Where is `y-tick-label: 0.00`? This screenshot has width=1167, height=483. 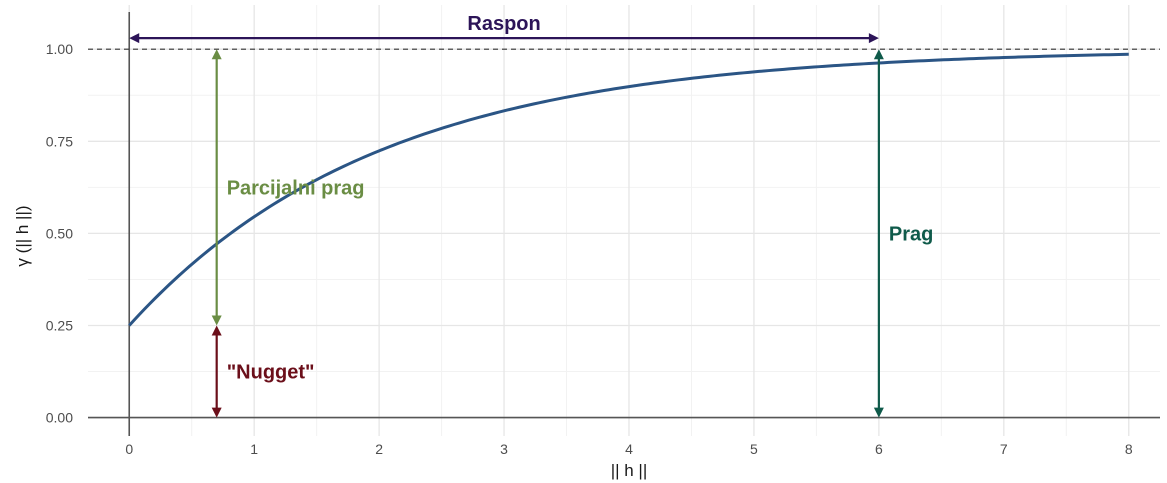 y-tick-label: 0.00 is located at coordinates (59, 418).